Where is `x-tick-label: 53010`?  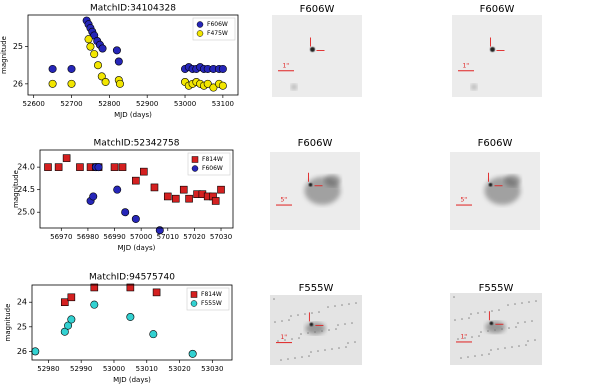 x-tick-label: 53010 is located at coordinates (147, 369).